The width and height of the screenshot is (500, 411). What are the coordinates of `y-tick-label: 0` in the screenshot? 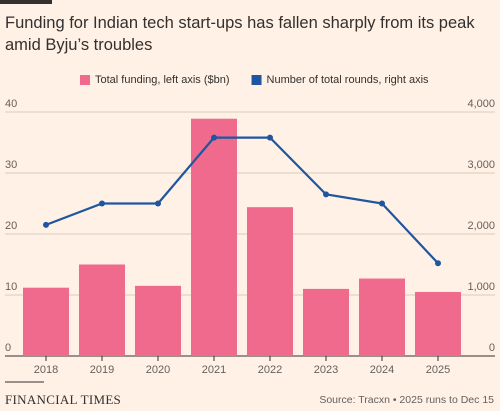 It's located at (8, 348).